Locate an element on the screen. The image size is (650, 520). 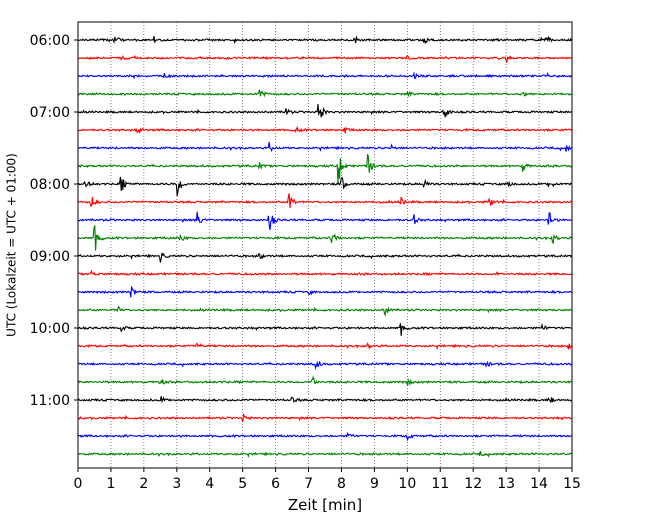
y-axis-label: UTC (Lokalzeit = UTC + 01:00) is located at coordinates (12, 245).